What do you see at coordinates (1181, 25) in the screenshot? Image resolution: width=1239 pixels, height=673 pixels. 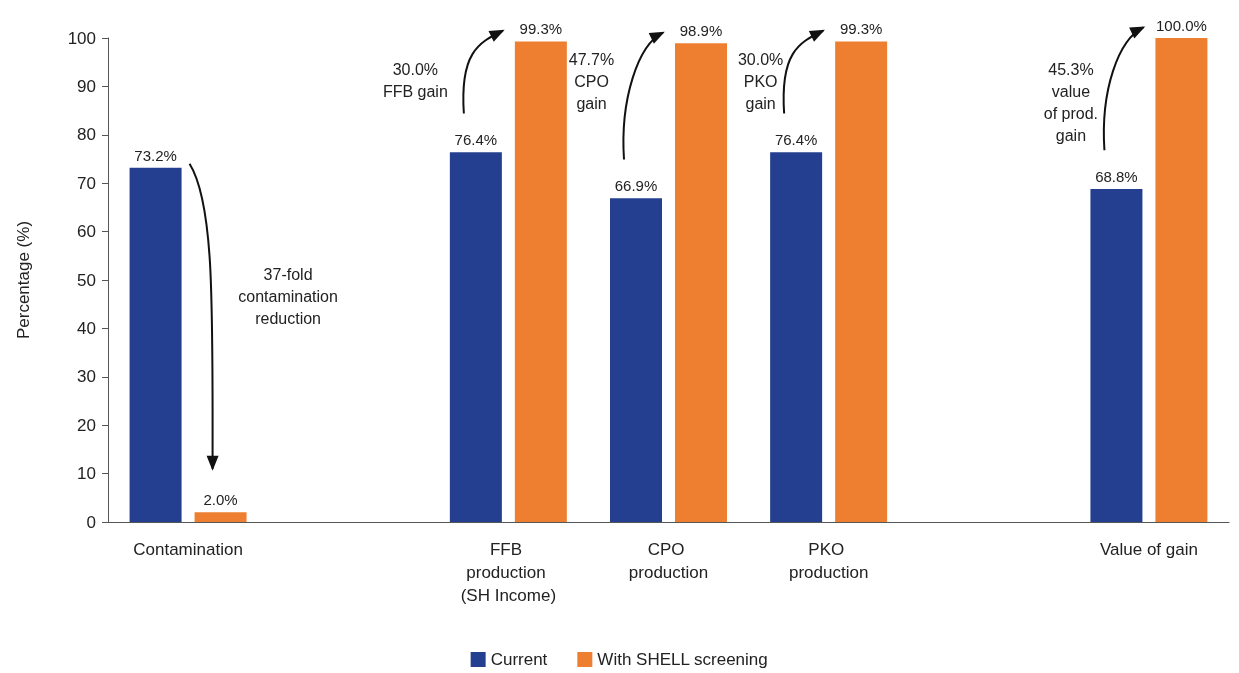 I see `data-label: 100.0%` at bounding box center [1181, 25].